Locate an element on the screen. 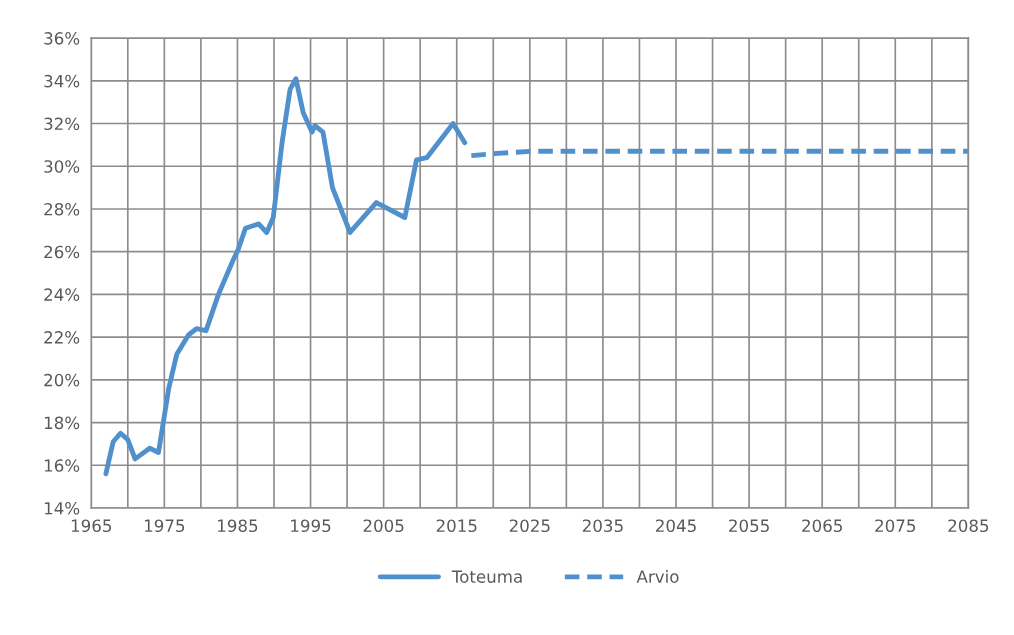 The height and width of the screenshot is (635, 1014). y-tick-label: 30% is located at coordinates (62, 166).